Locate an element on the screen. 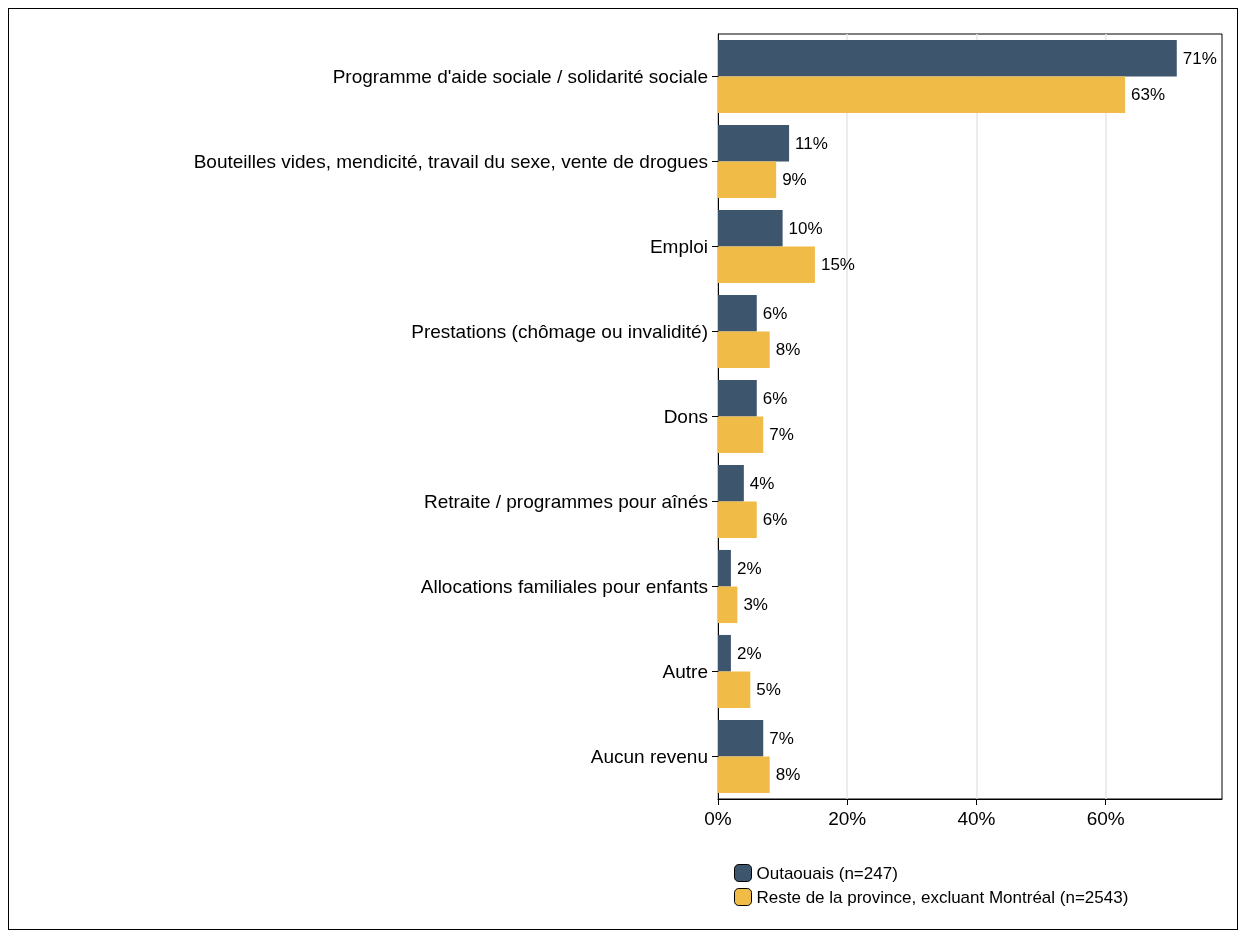 The width and height of the screenshot is (1248, 941). y-tick-label: Emploi is located at coordinates (678, 246).